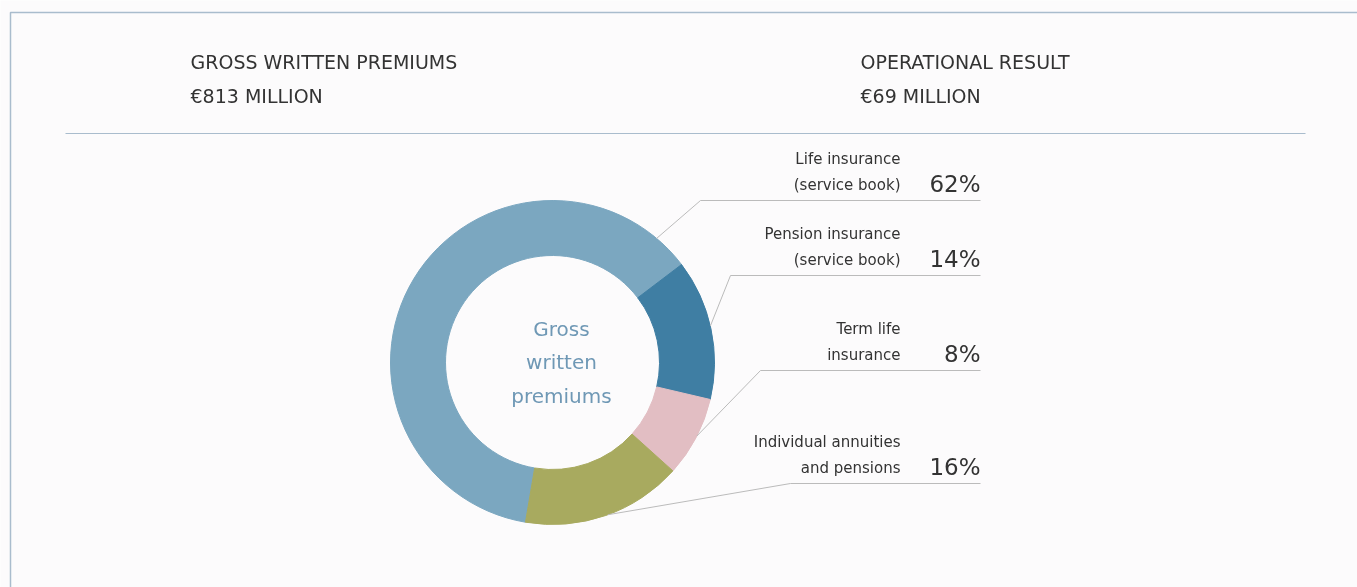 This screenshot has height=587, width=1357. Describe the element at coordinates (965, 61) in the screenshot. I see `text: OPERATIONAL RESULT` at that location.